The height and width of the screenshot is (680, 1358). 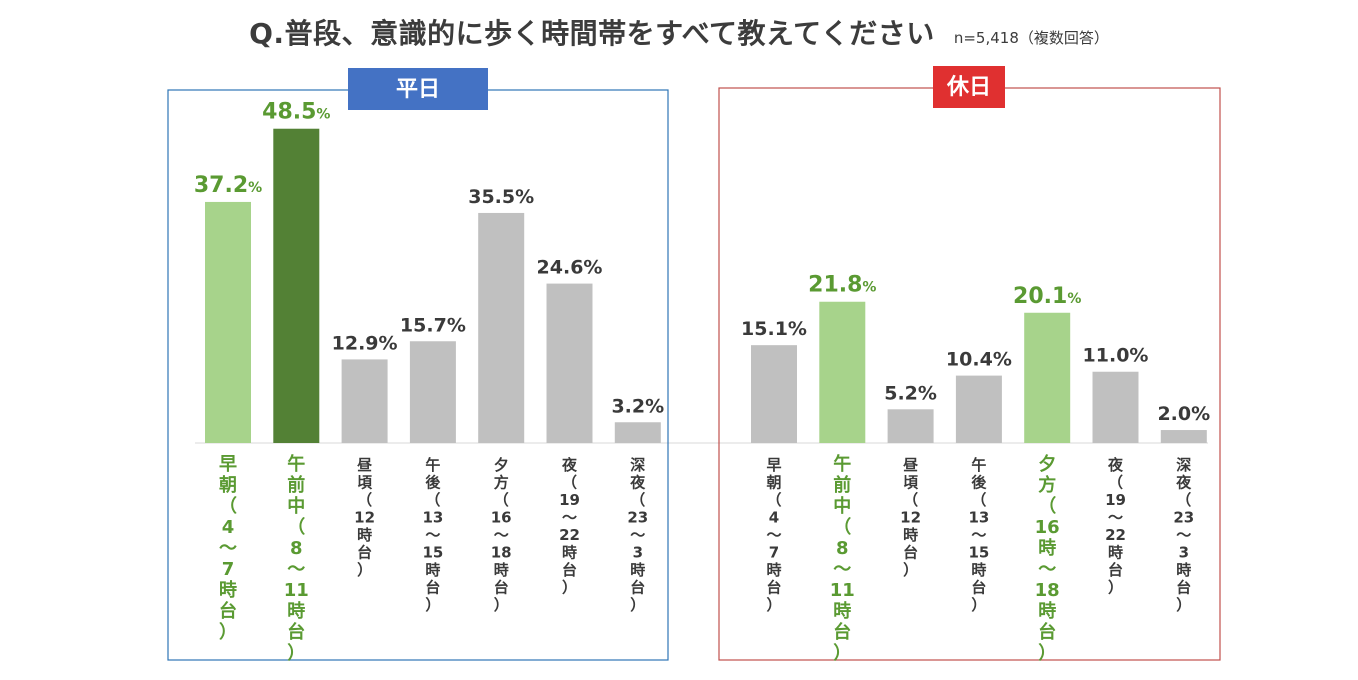 What do you see at coordinates (1047, 558) in the screenshot?
I see `category-label: 夕方（ 16 時～ 18 時台）` at bounding box center [1047, 558].